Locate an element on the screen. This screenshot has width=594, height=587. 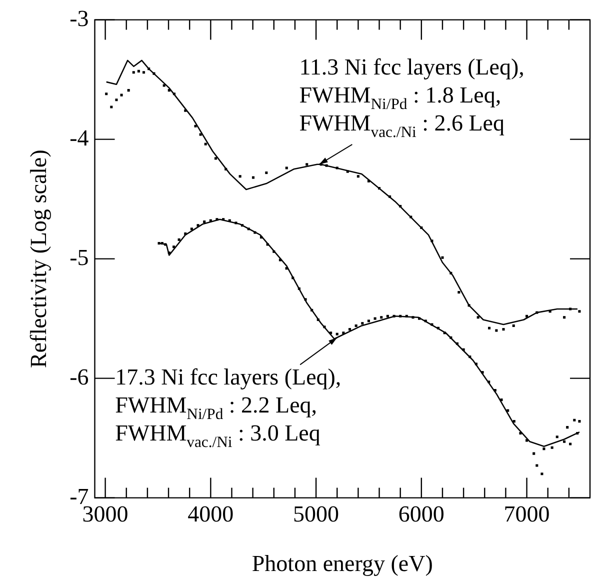
y-tick-label: -6 is located at coordinates (79, 377).